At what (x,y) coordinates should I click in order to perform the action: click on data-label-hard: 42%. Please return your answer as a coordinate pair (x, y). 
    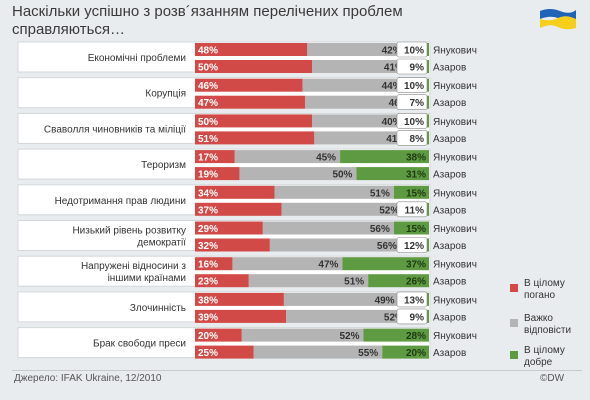
    Looking at the image, I should click on (392, 51).